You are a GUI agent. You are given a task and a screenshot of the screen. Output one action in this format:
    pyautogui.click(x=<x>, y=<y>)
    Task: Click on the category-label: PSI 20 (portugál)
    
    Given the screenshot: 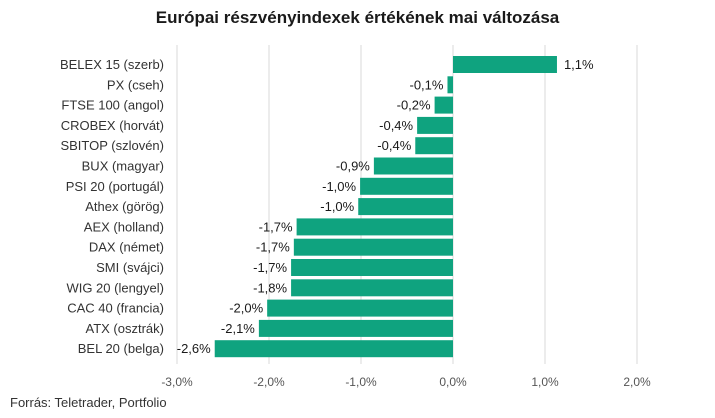 What is the action you would take?
    pyautogui.click(x=115, y=186)
    